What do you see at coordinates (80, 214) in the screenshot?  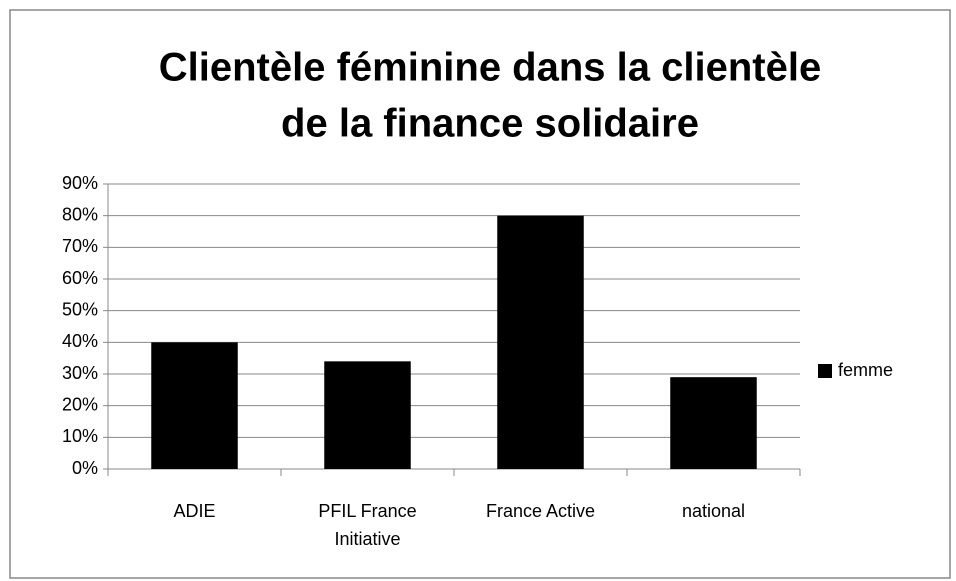 I see `y-tick-label: 80%` at bounding box center [80, 214].